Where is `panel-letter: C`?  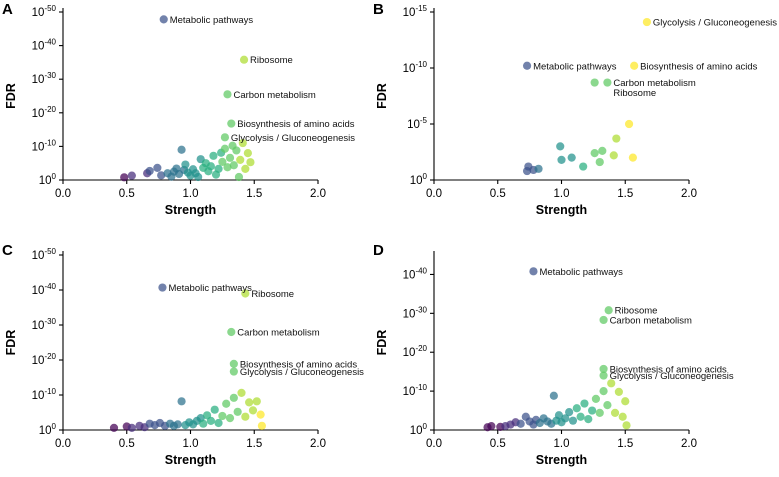
panel-letter: C is located at coordinates (7, 250).